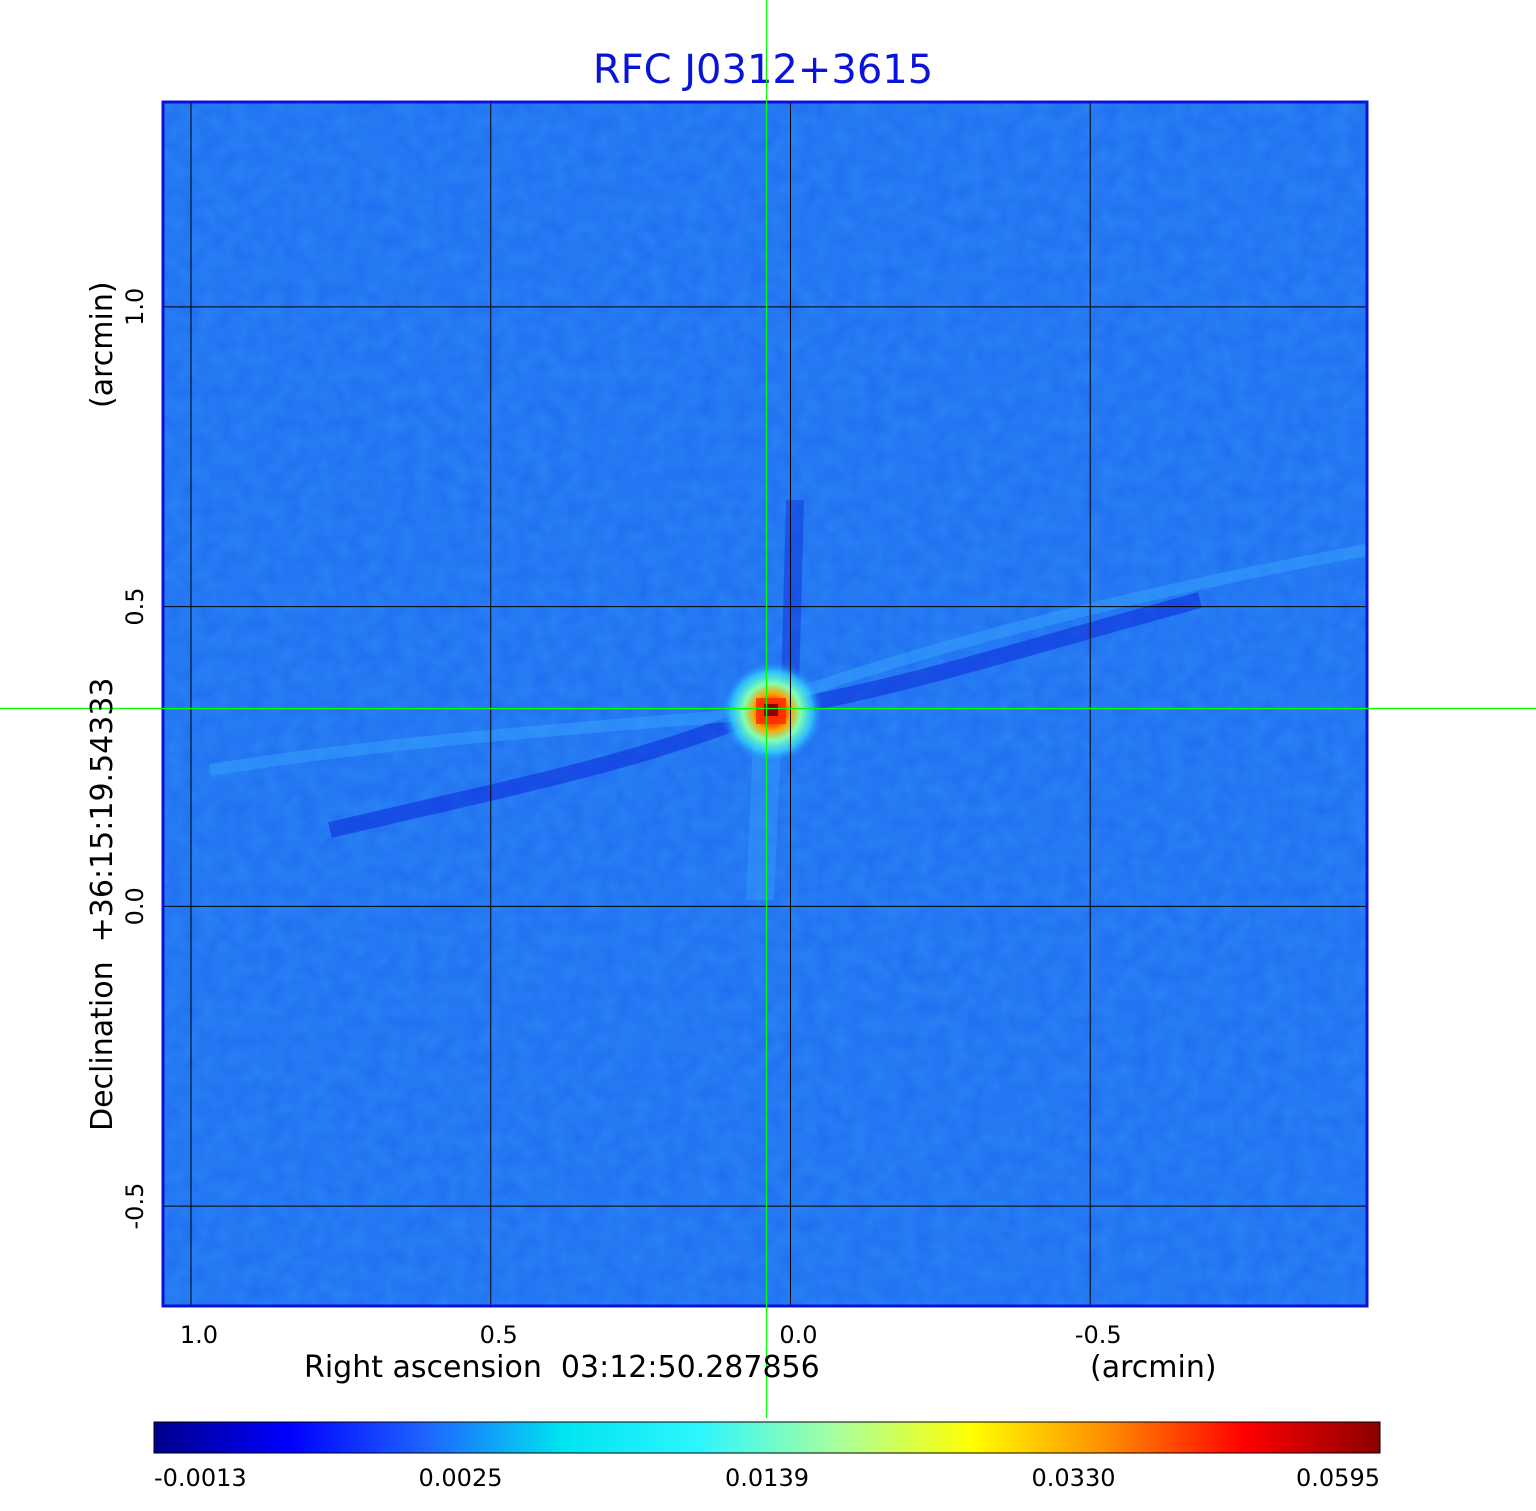 The width and height of the screenshot is (1536, 1511). What do you see at coordinates (135, 906) in the screenshot?
I see `y-tick-label: 0.0` at bounding box center [135, 906].